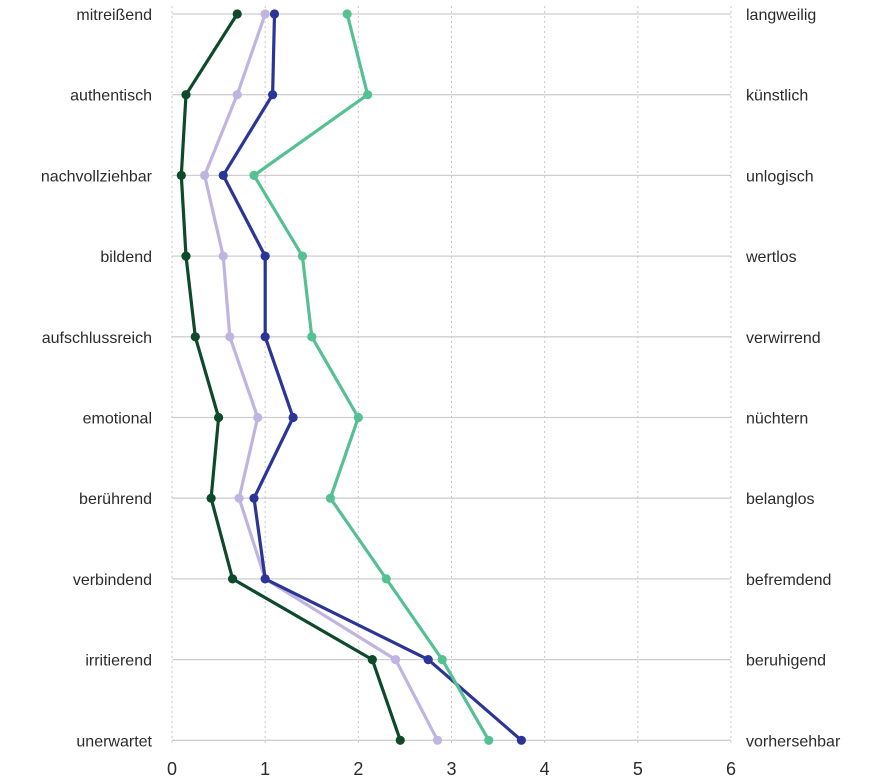 The image size is (873, 781). I want to click on right-label: unlogisch, so click(780, 176).